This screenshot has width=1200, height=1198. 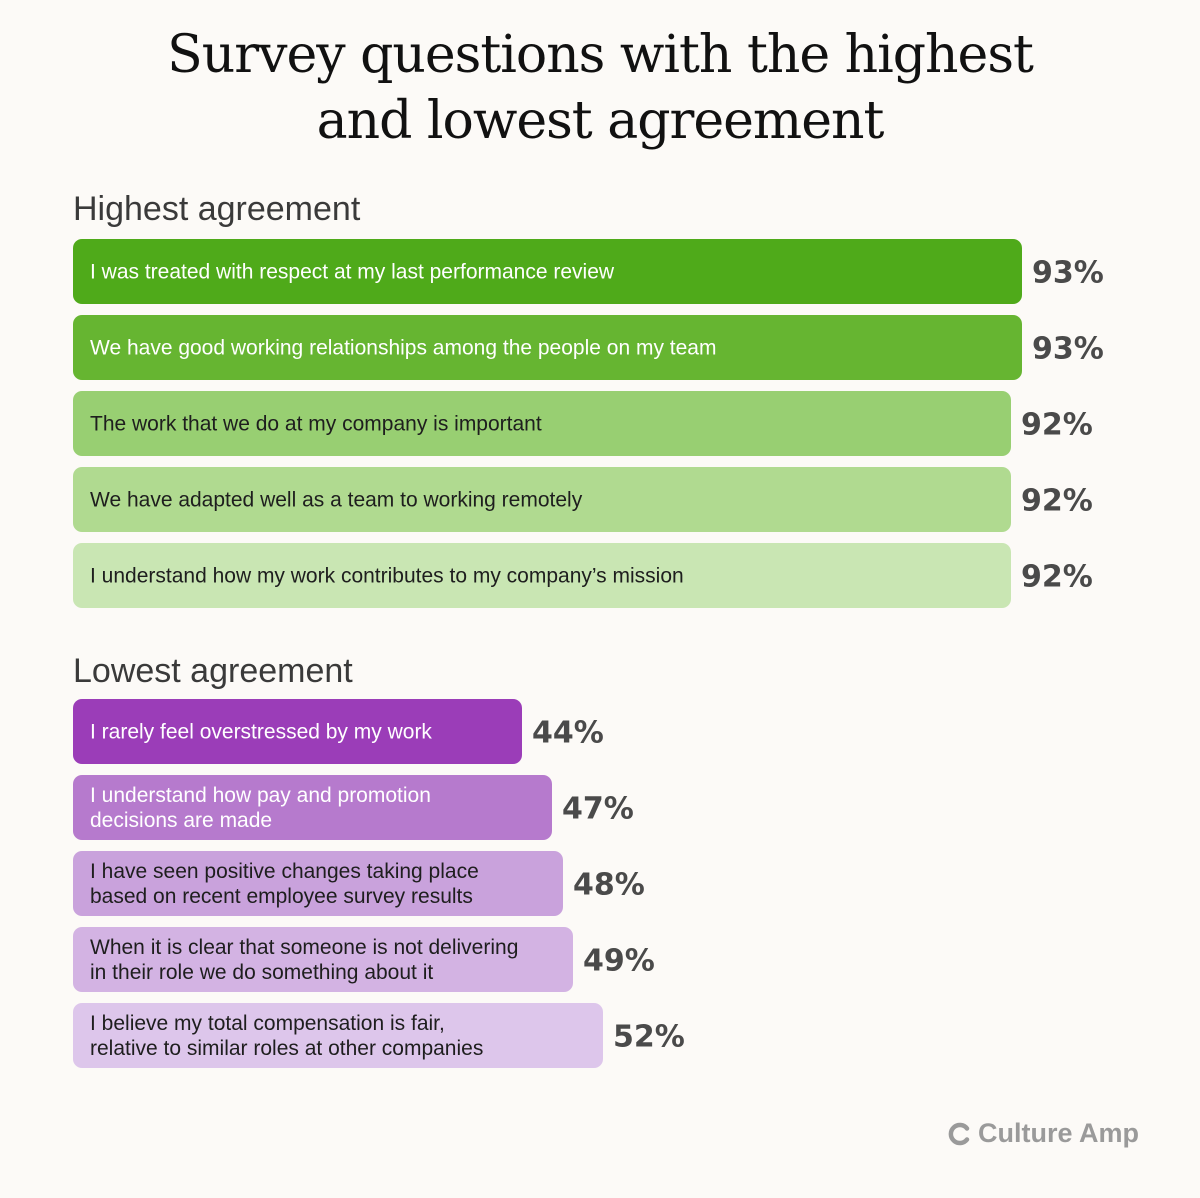 What do you see at coordinates (600, 121) in the screenshot?
I see `chart-title-line-2: and lowest agreement` at bounding box center [600, 121].